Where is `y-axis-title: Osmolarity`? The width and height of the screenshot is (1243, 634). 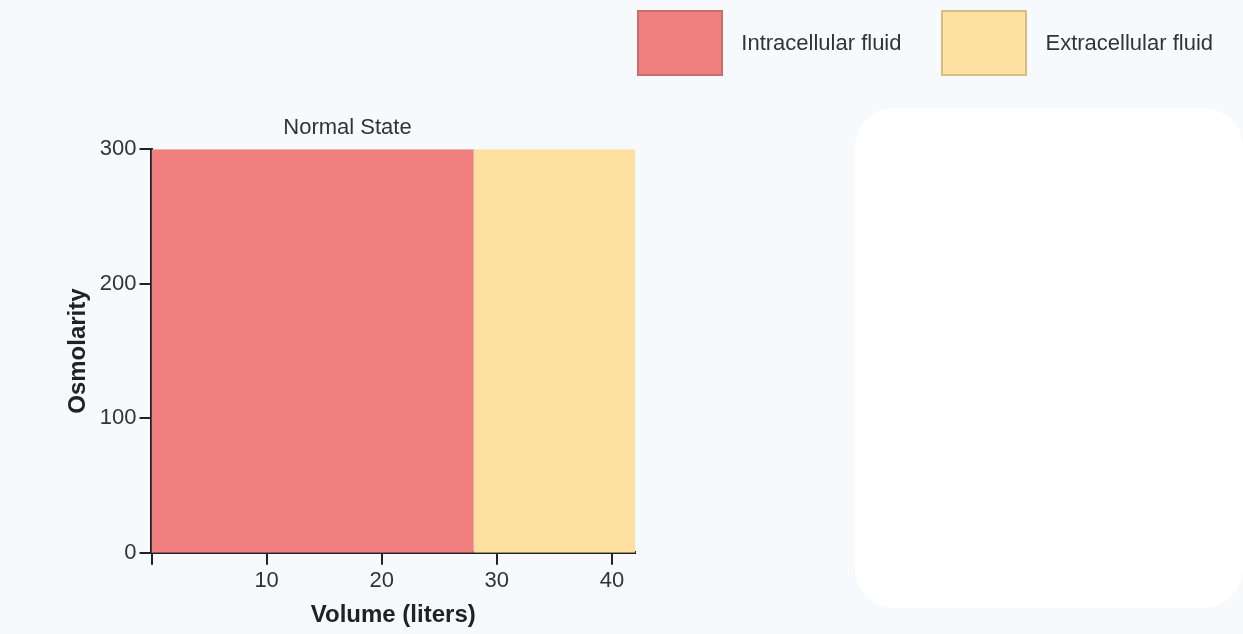
y-axis-title: Osmolarity is located at coordinates (77, 350).